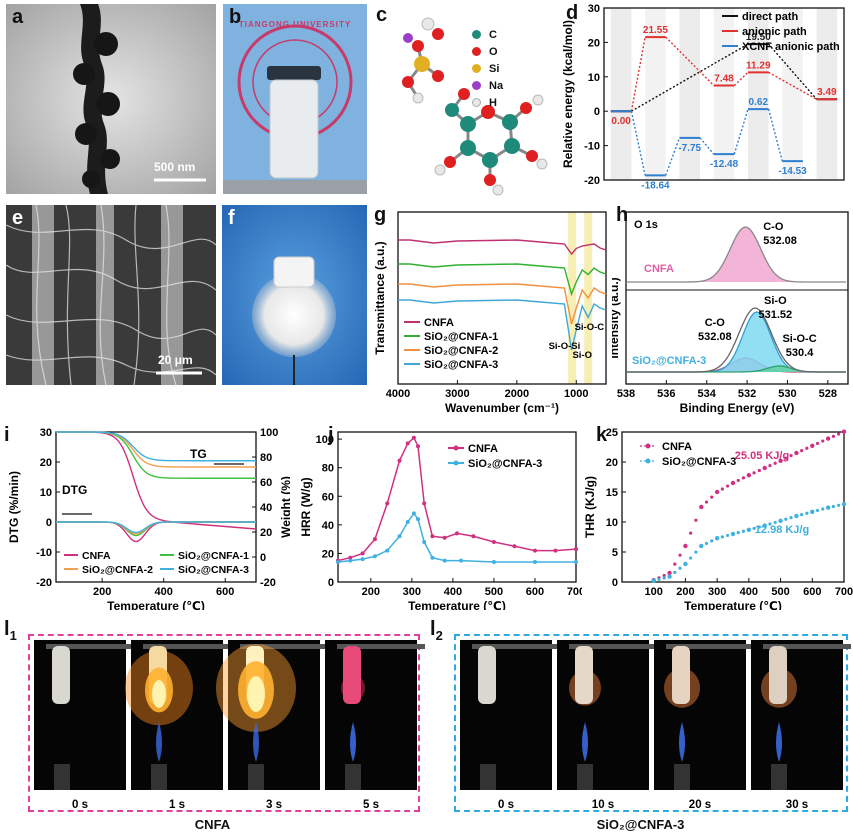 Image resolution: width=853 pixels, height=836 pixels. I want to click on energy-value-label: 0.62, so click(759, 102).